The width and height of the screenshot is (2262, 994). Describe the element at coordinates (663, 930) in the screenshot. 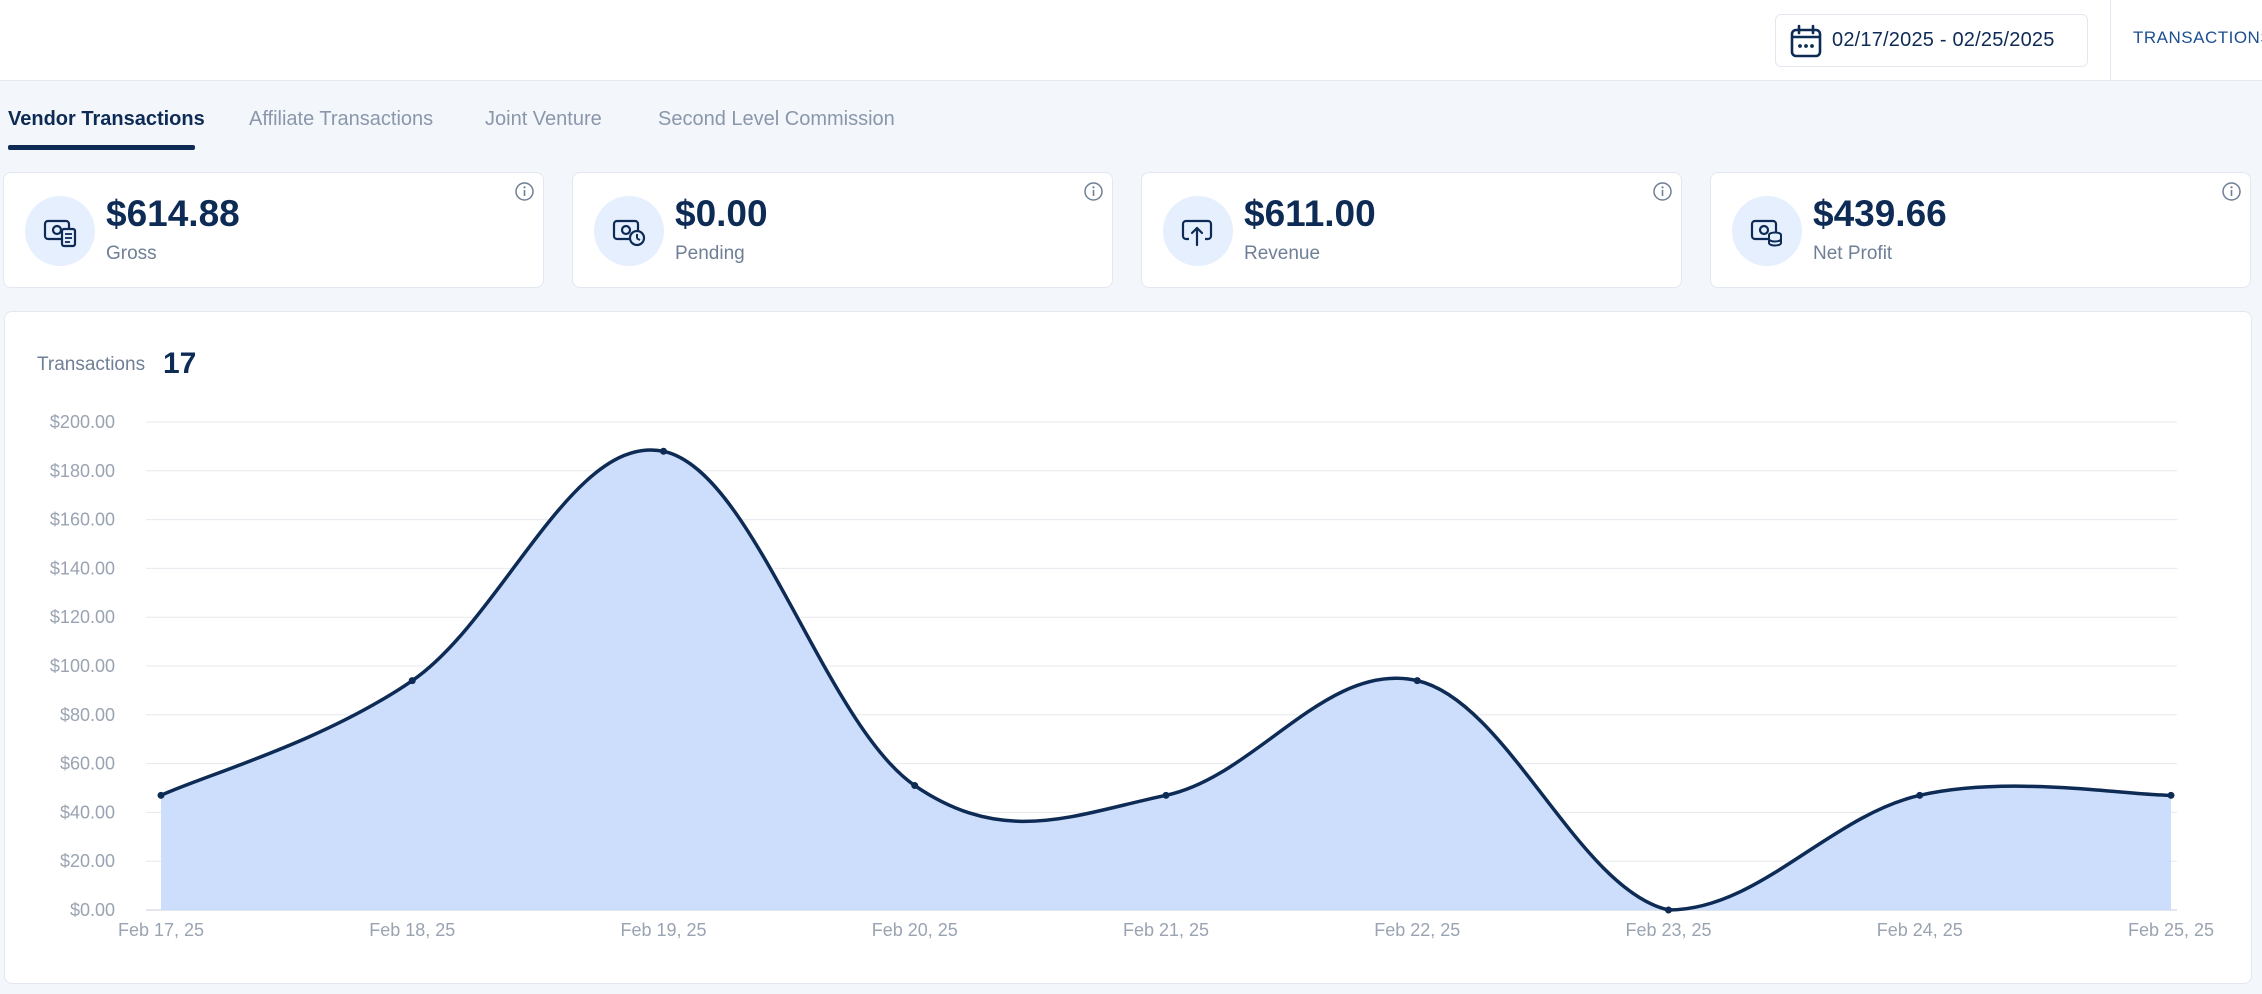

I see `x-tick-label: Feb 19, 25` at that location.